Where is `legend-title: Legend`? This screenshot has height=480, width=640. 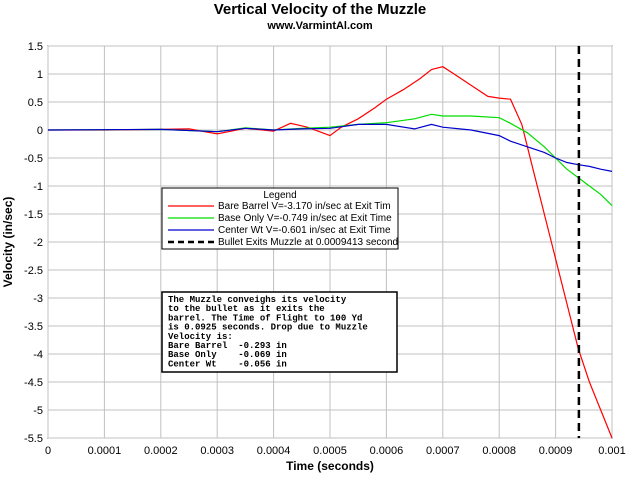 legend-title: Legend is located at coordinates (279, 195).